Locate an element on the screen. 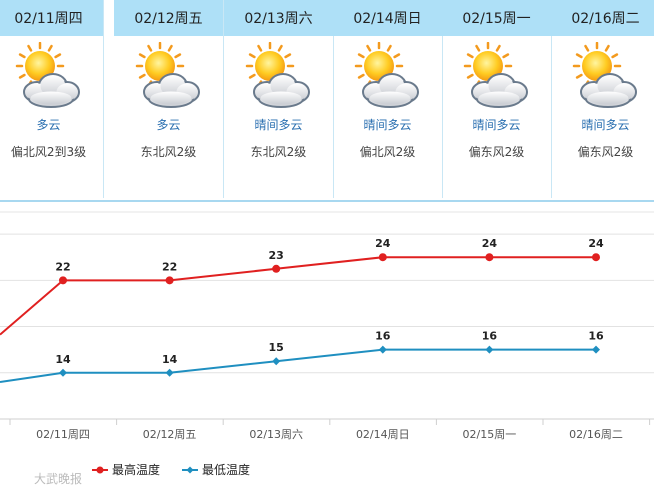 This screenshot has width=654, height=491. forecast-day-4: 02/14周日 晴间多云偏北风2级 is located at coordinates (388, 99).